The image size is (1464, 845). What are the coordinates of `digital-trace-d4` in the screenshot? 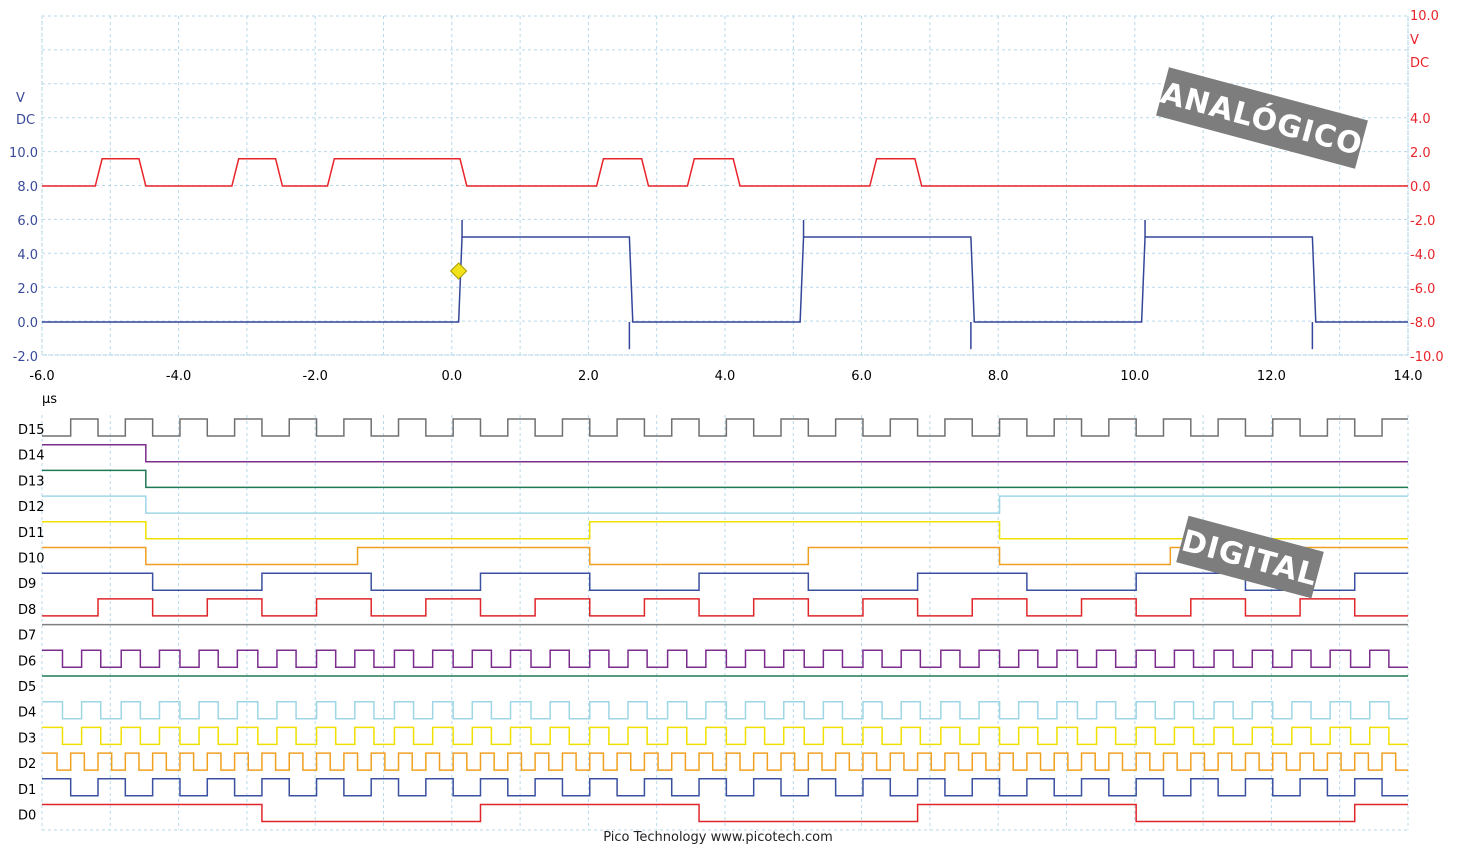 It's located at (725, 710).